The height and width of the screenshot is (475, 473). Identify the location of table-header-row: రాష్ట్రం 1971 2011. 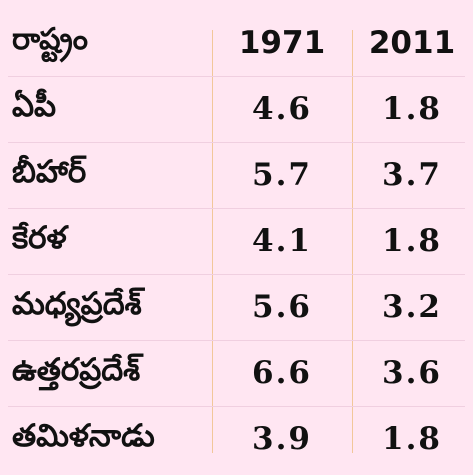
(236, 43).